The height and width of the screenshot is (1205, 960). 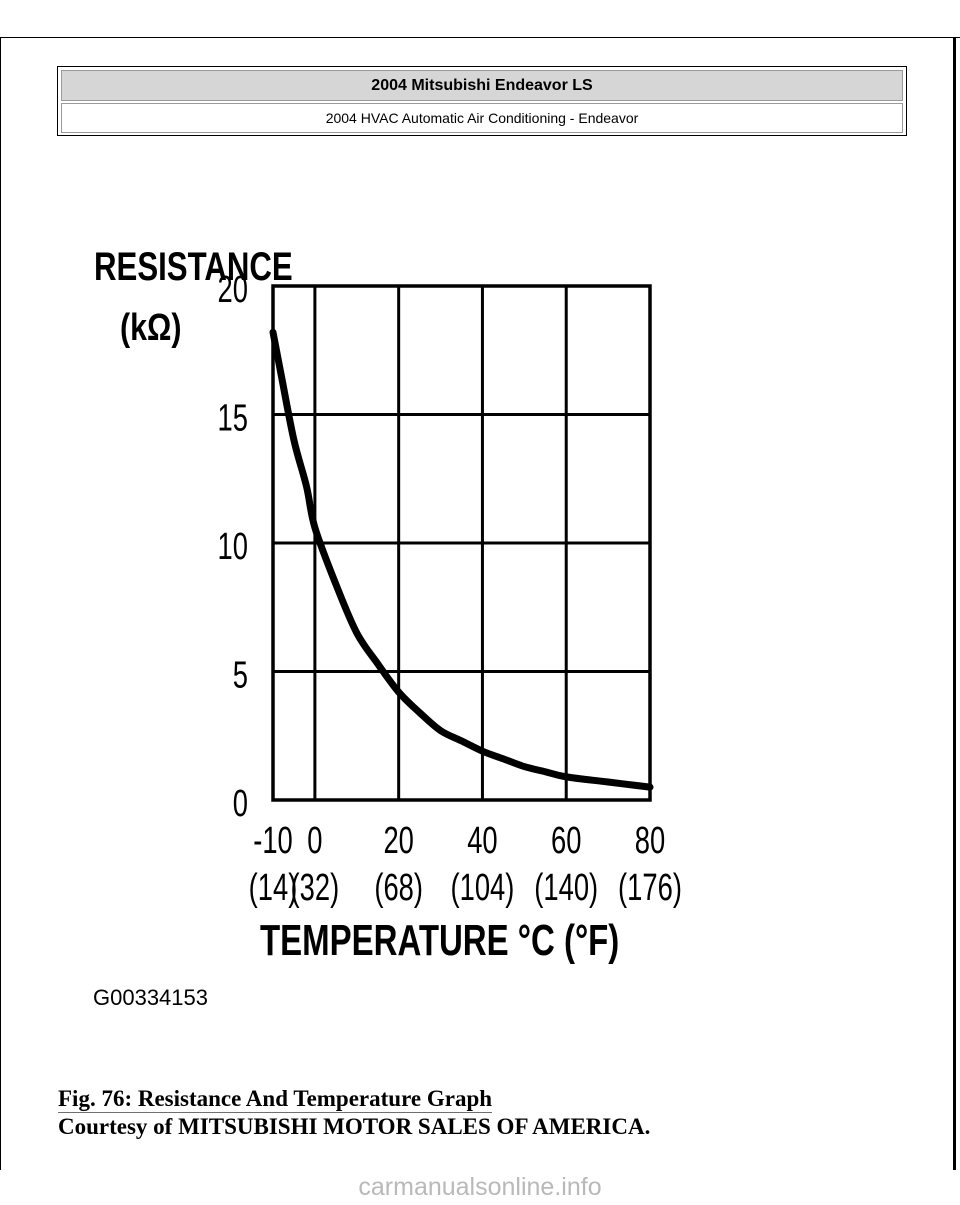 I want to click on x-tick-label: 60, so click(x=566, y=841).